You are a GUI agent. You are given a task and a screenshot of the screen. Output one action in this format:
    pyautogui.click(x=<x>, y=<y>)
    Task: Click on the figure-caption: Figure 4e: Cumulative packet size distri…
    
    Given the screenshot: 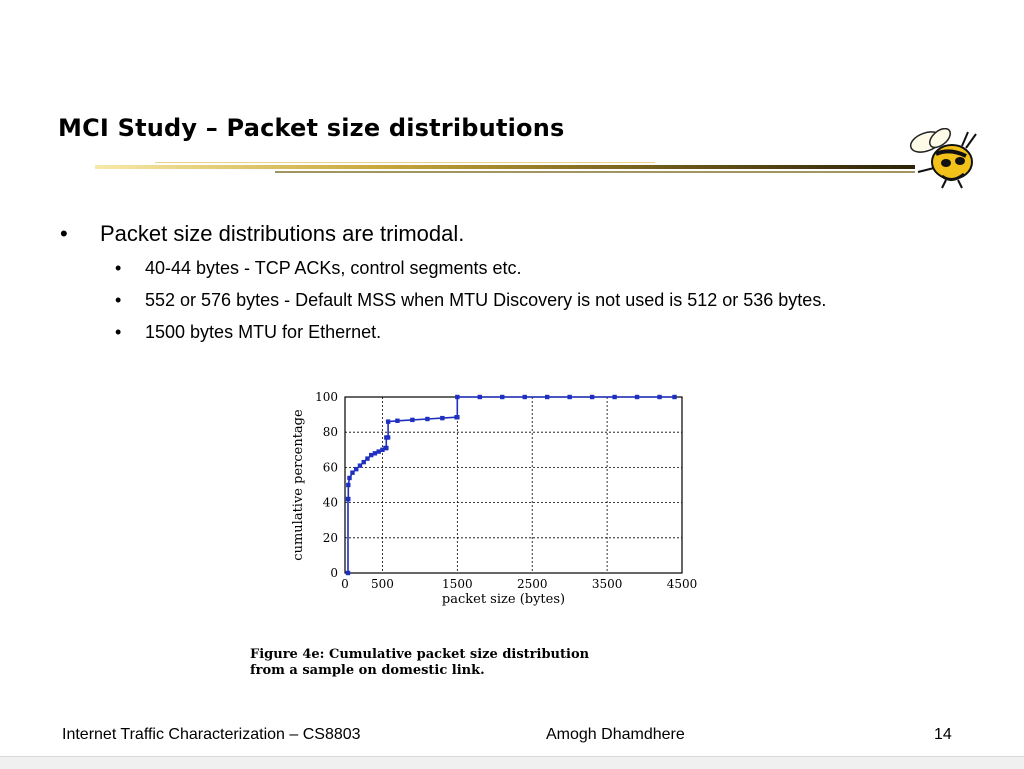 What is the action you would take?
    pyautogui.click(x=419, y=663)
    